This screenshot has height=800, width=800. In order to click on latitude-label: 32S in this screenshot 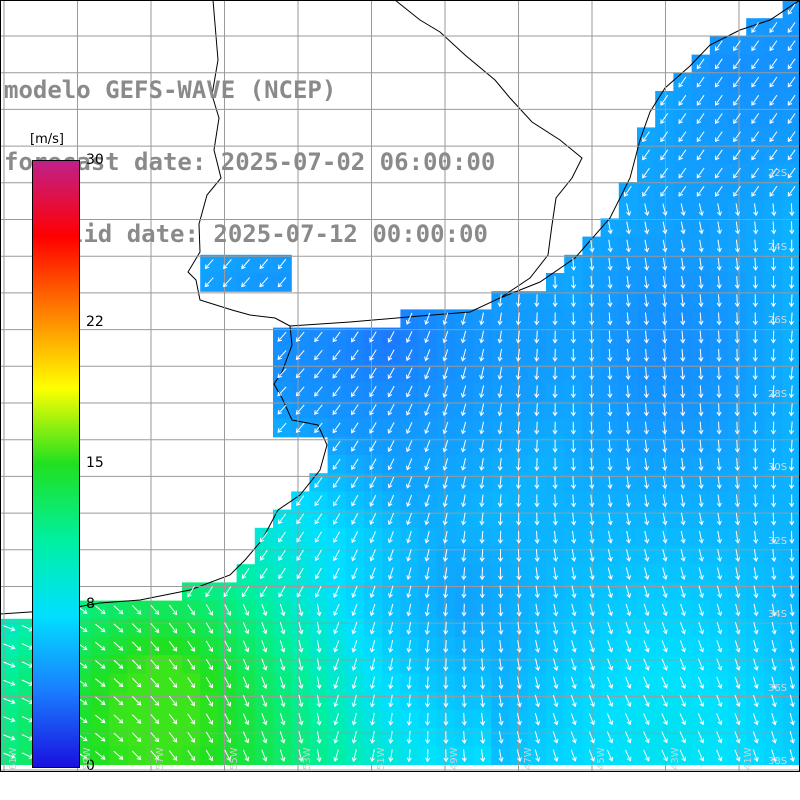, I will do `click(778, 541)`.